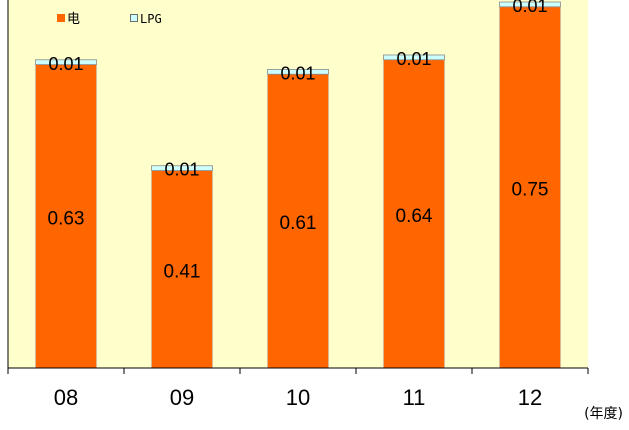 Image resolution: width=629 pixels, height=430 pixels. Describe the element at coordinates (298, 223) in the screenshot. I see `data-label-electricity-10: 0.61` at that location.